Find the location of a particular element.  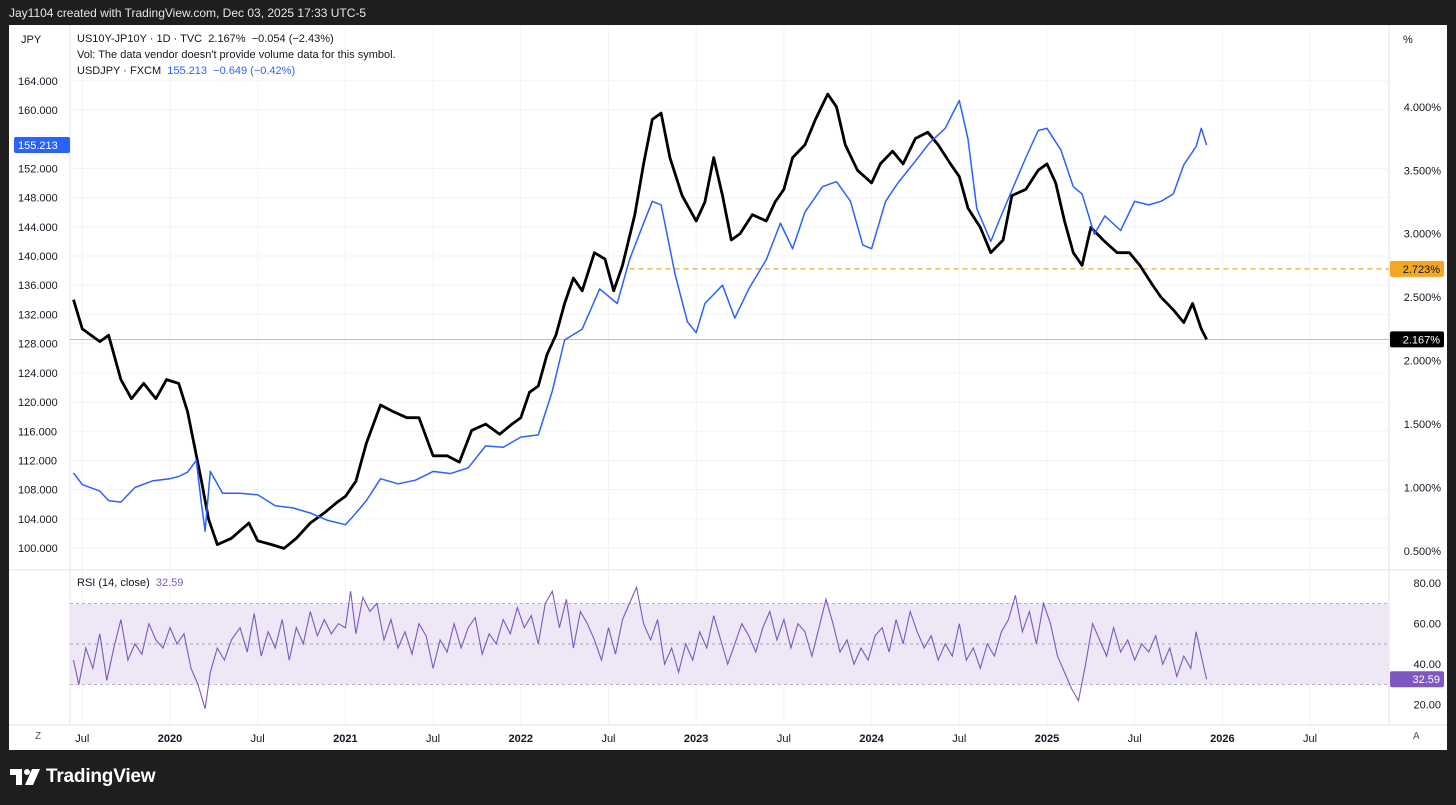

rsi-layer is located at coordinates (729, 647).